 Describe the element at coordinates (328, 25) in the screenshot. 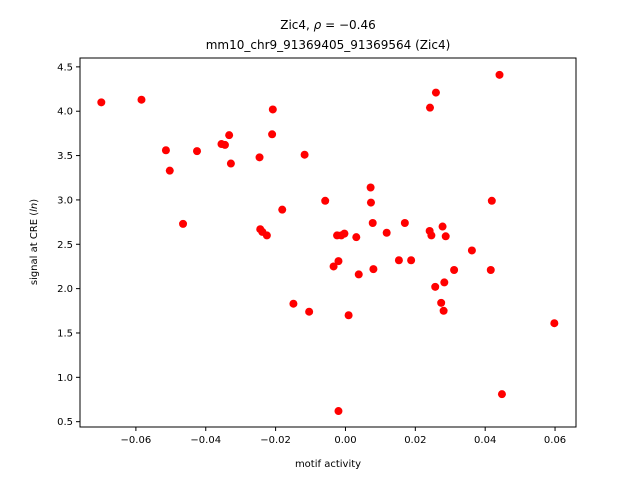

I see `chart-title: Zic4, ρ = −0.46` at that location.